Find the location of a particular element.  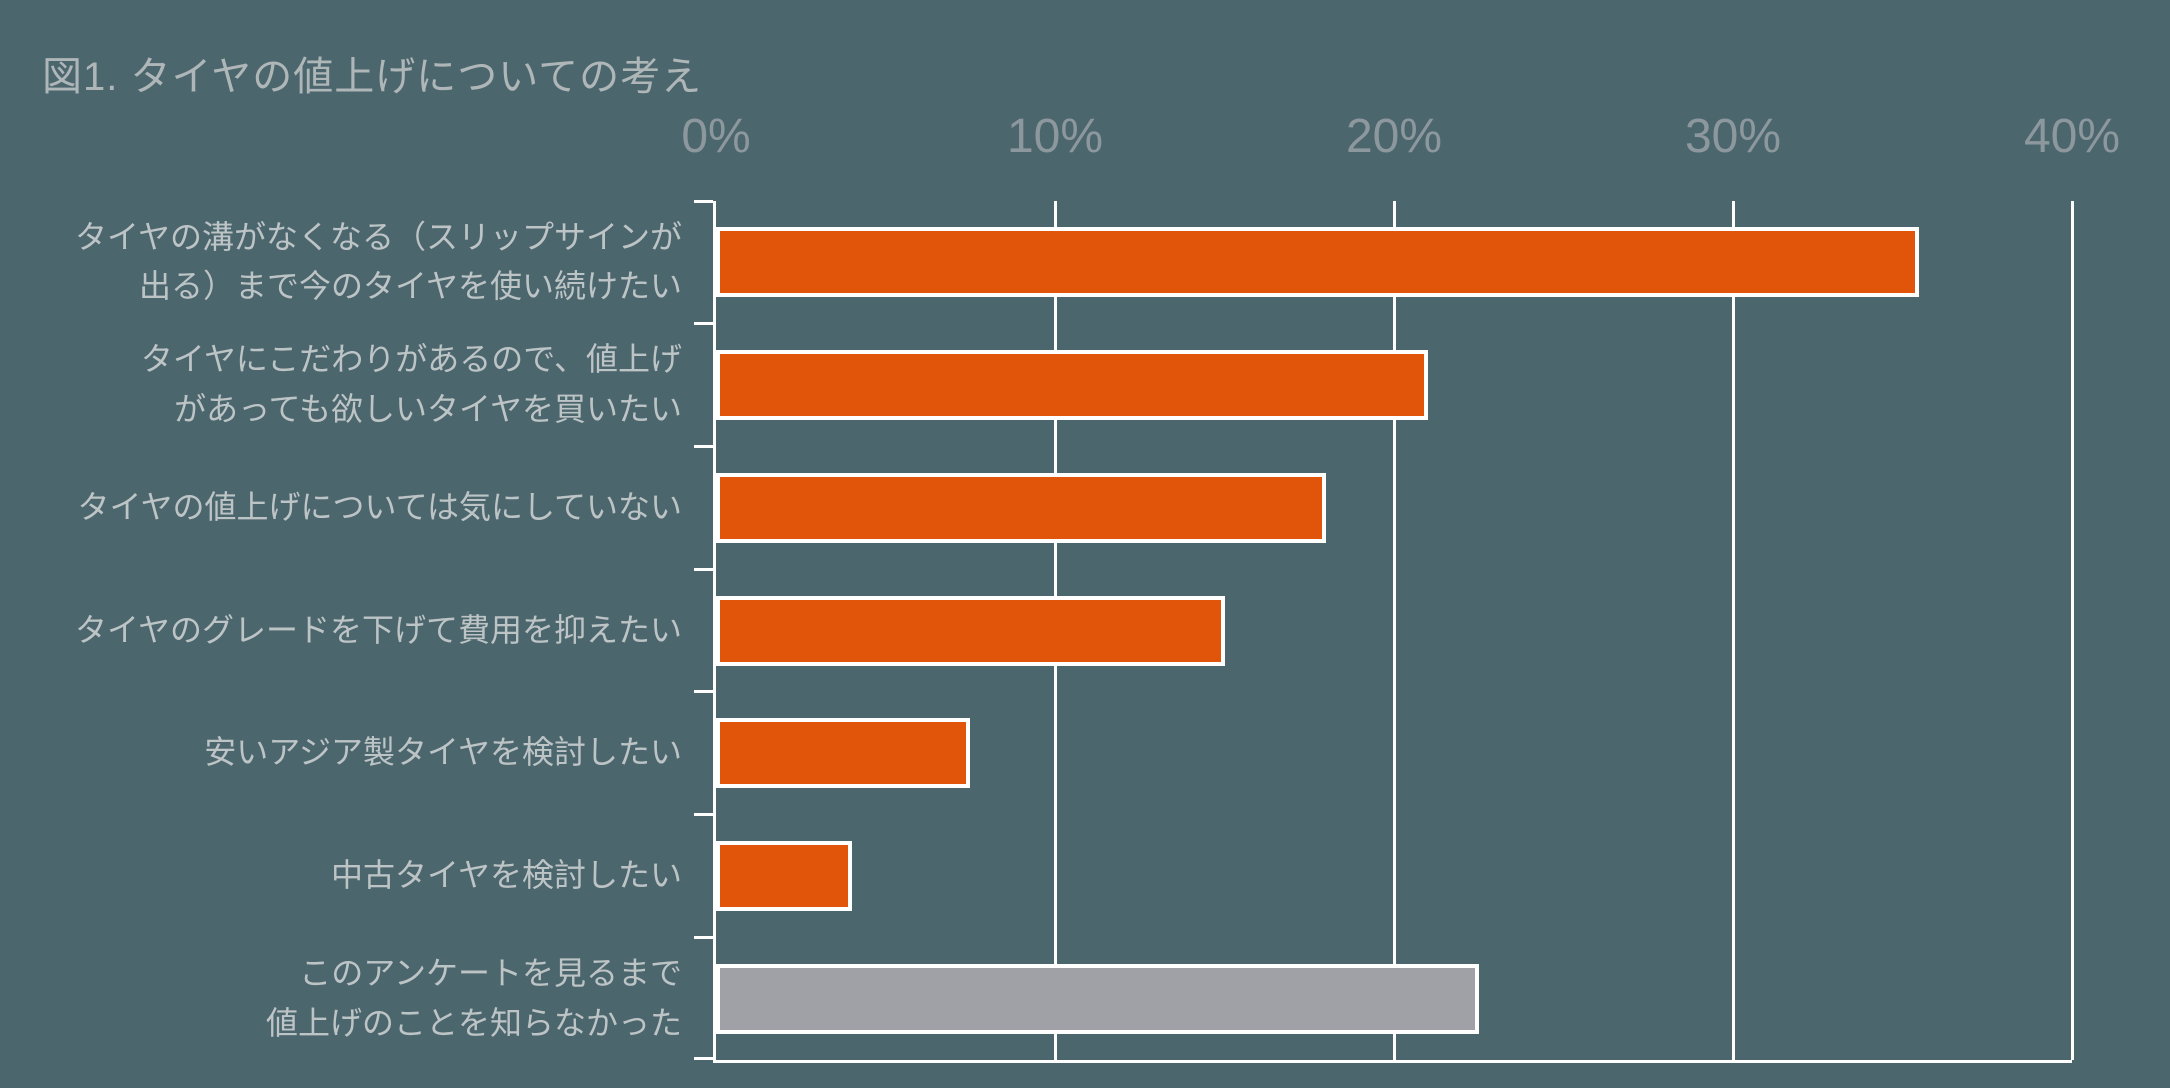

chart-title: 図1. タイヤの値上げについての考え is located at coordinates (372, 77).